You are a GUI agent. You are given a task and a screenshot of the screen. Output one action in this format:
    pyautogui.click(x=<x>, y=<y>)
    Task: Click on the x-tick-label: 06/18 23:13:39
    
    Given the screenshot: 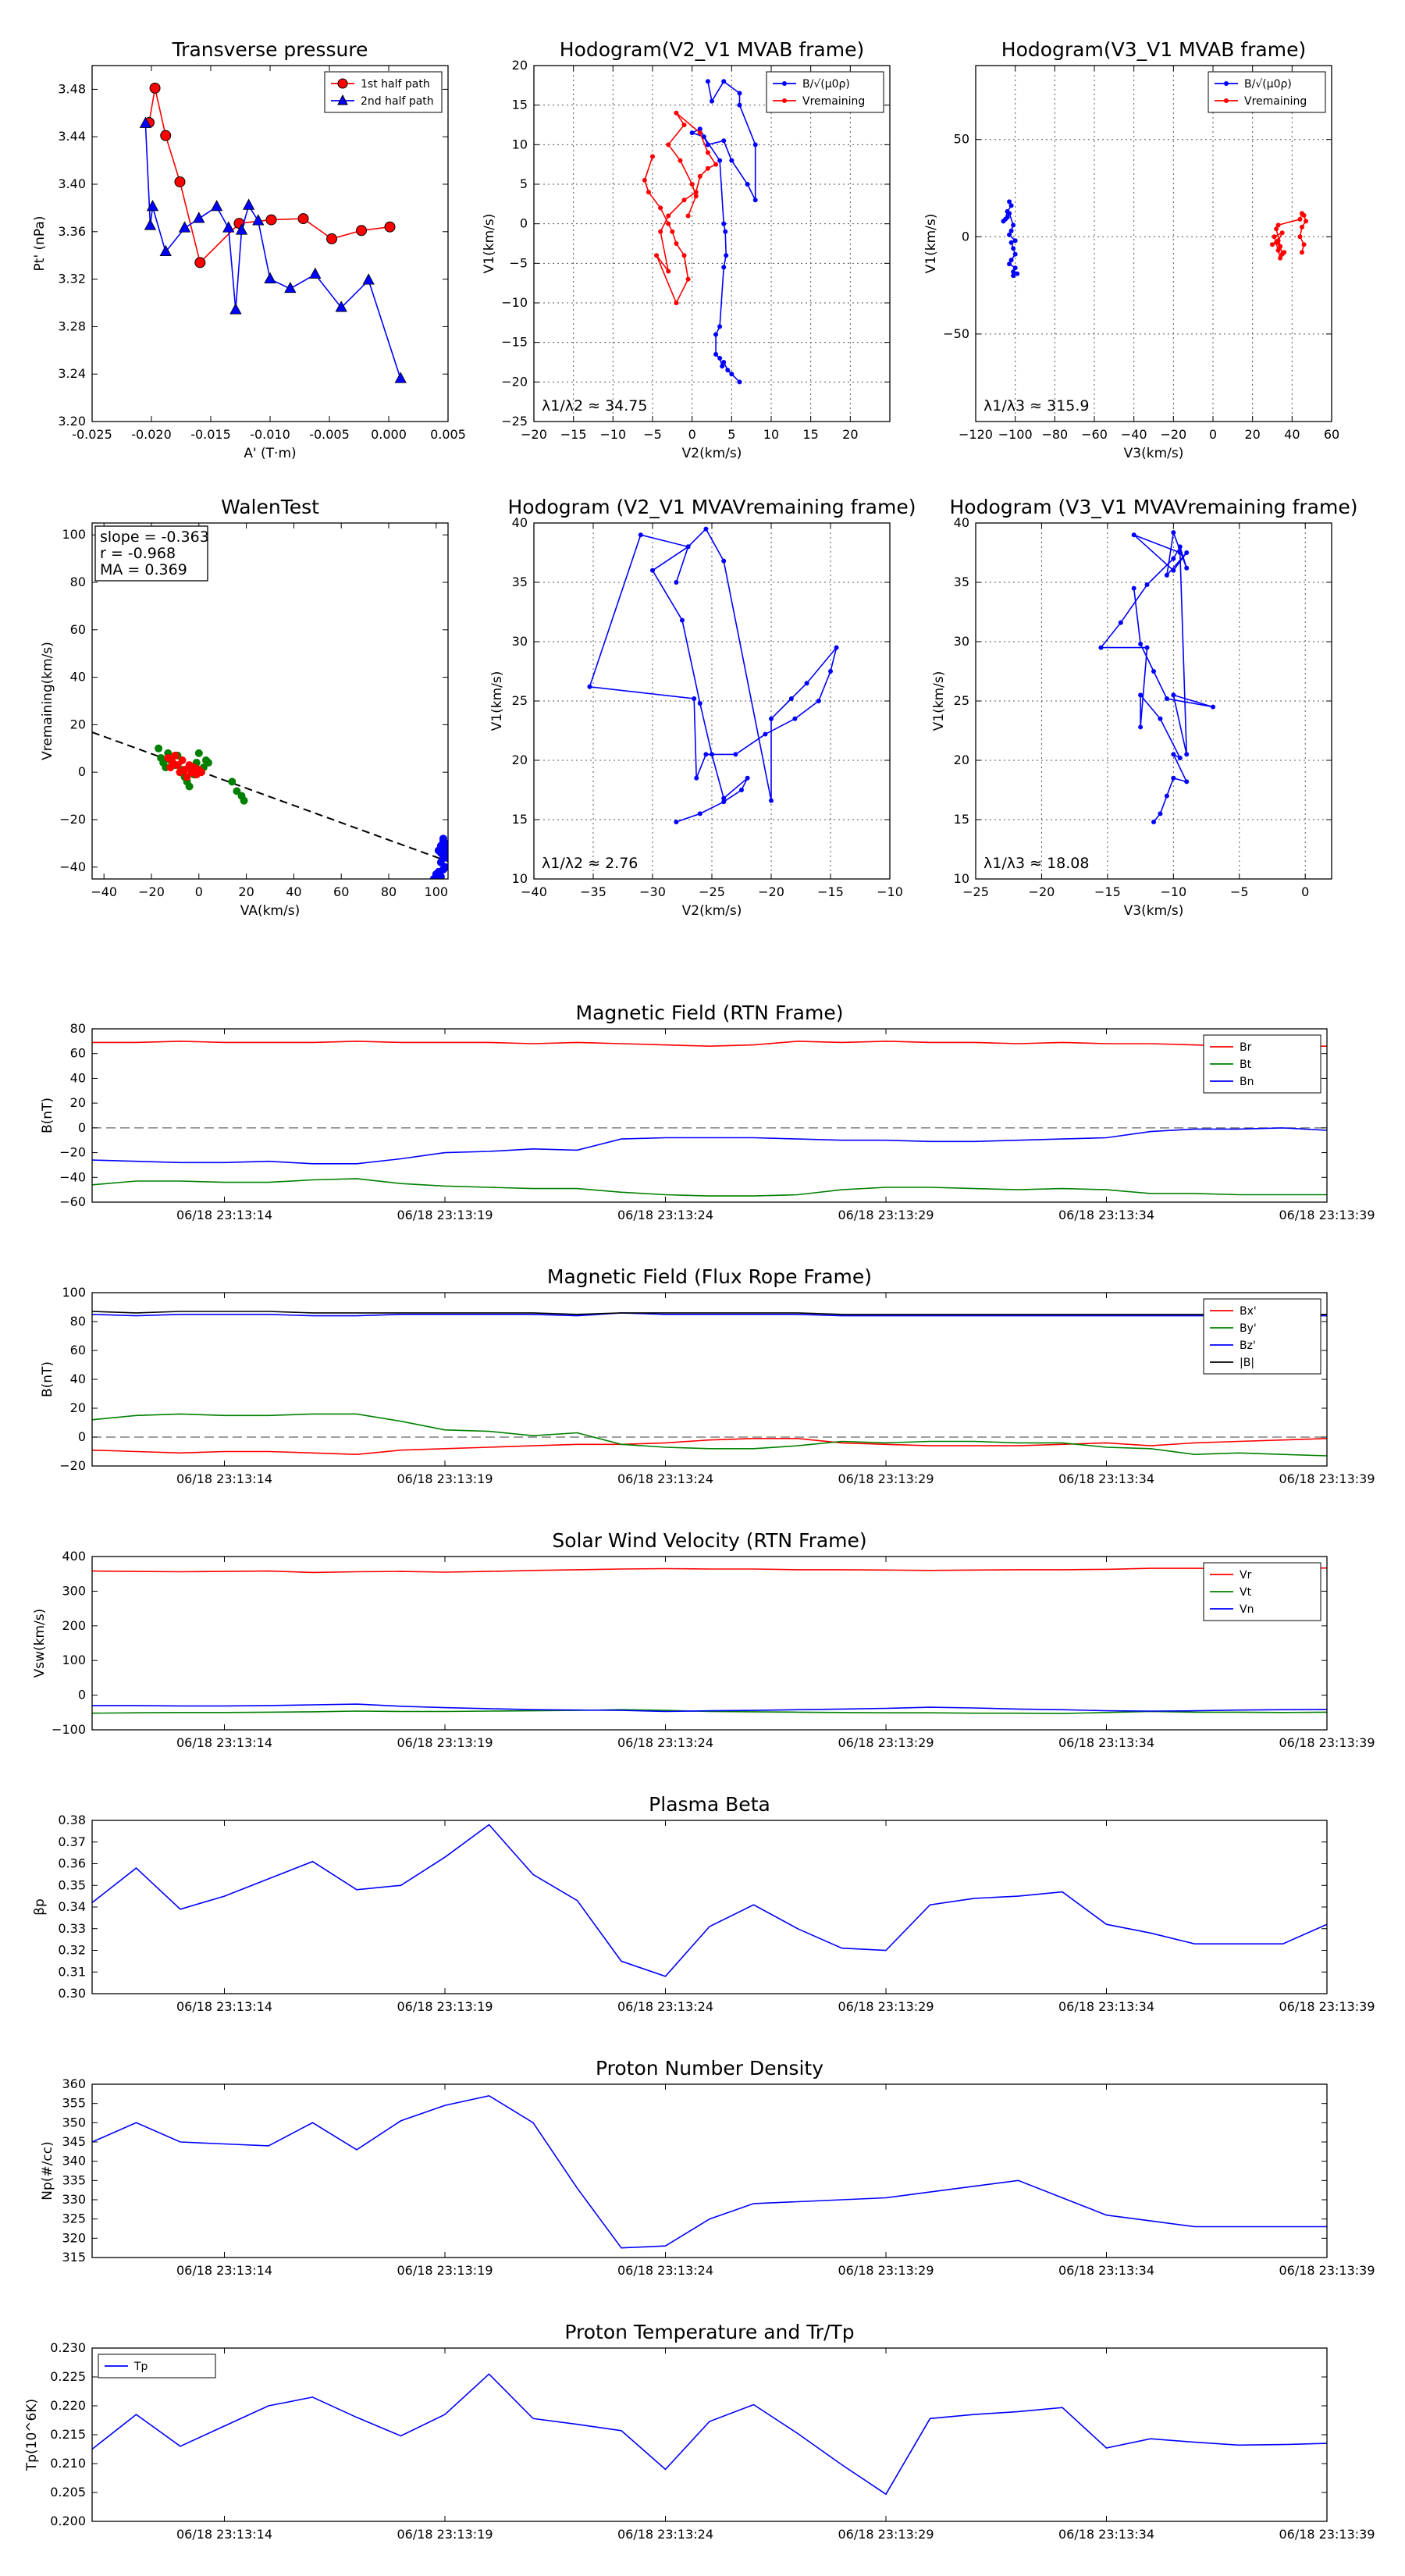 What is the action you would take?
    pyautogui.click(x=1327, y=2006)
    